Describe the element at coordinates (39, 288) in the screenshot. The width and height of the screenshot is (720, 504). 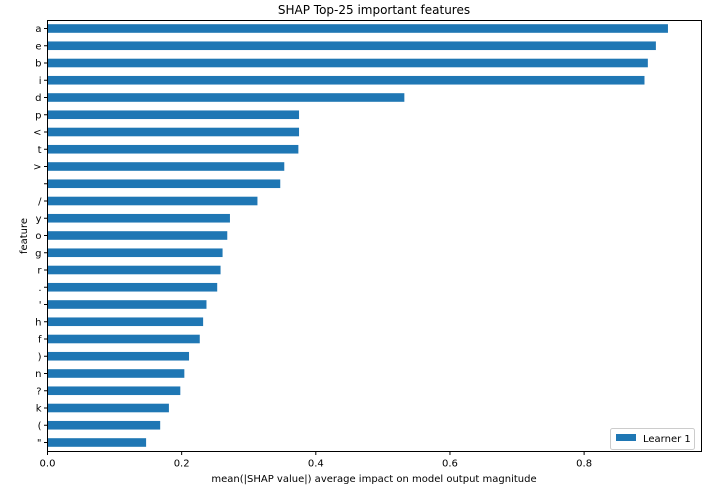
I see `y-tick-label-15: .` at that location.